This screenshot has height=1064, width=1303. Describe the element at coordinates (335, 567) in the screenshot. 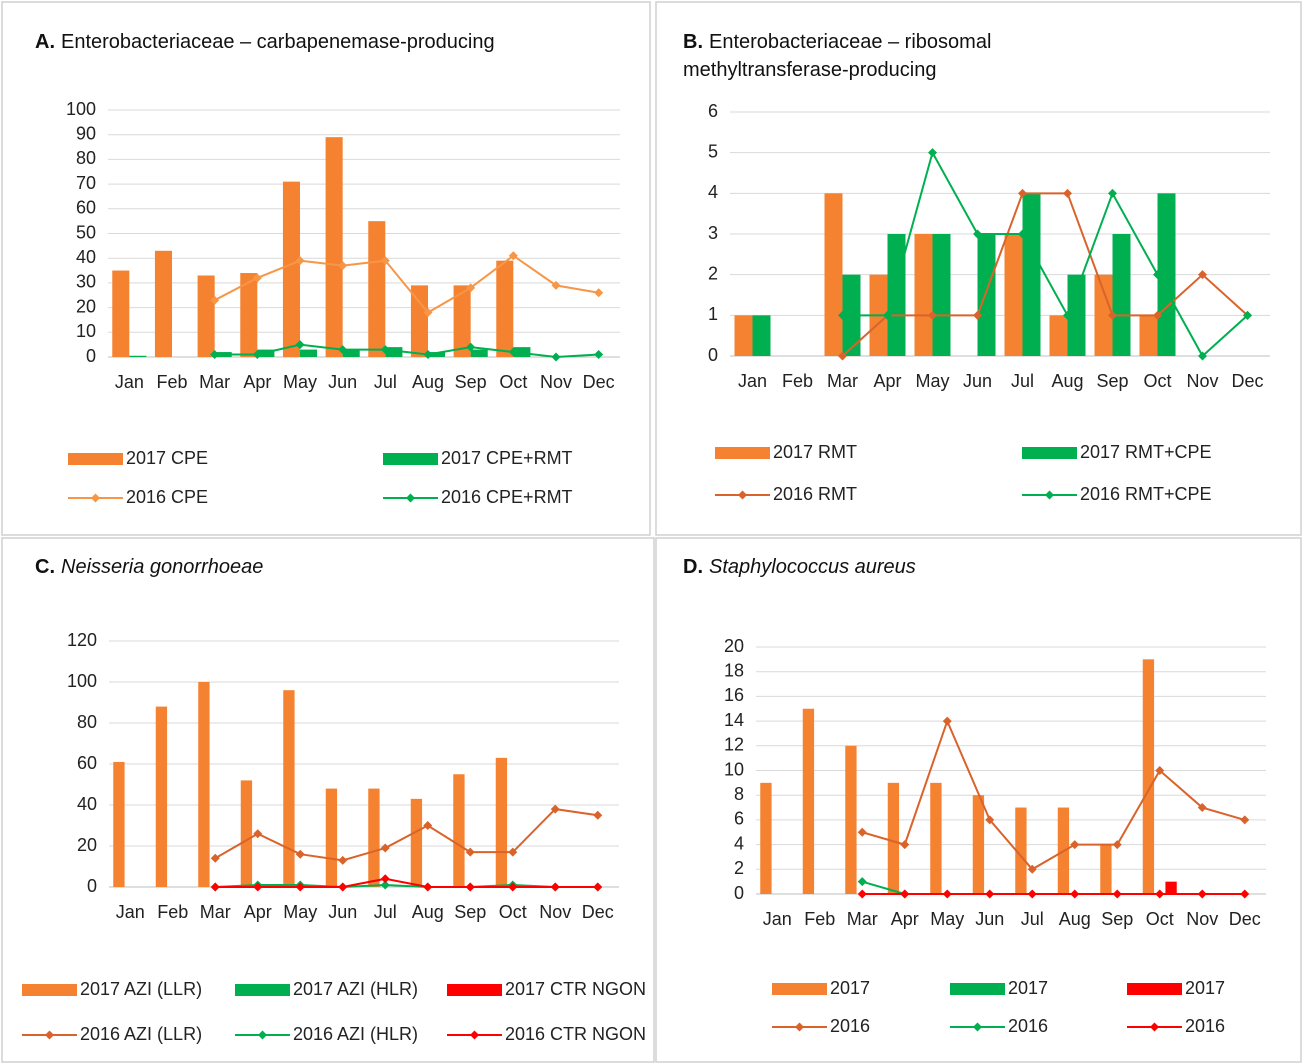

I see `chart-title: C. Neisseria gonorrhoeae` at that location.